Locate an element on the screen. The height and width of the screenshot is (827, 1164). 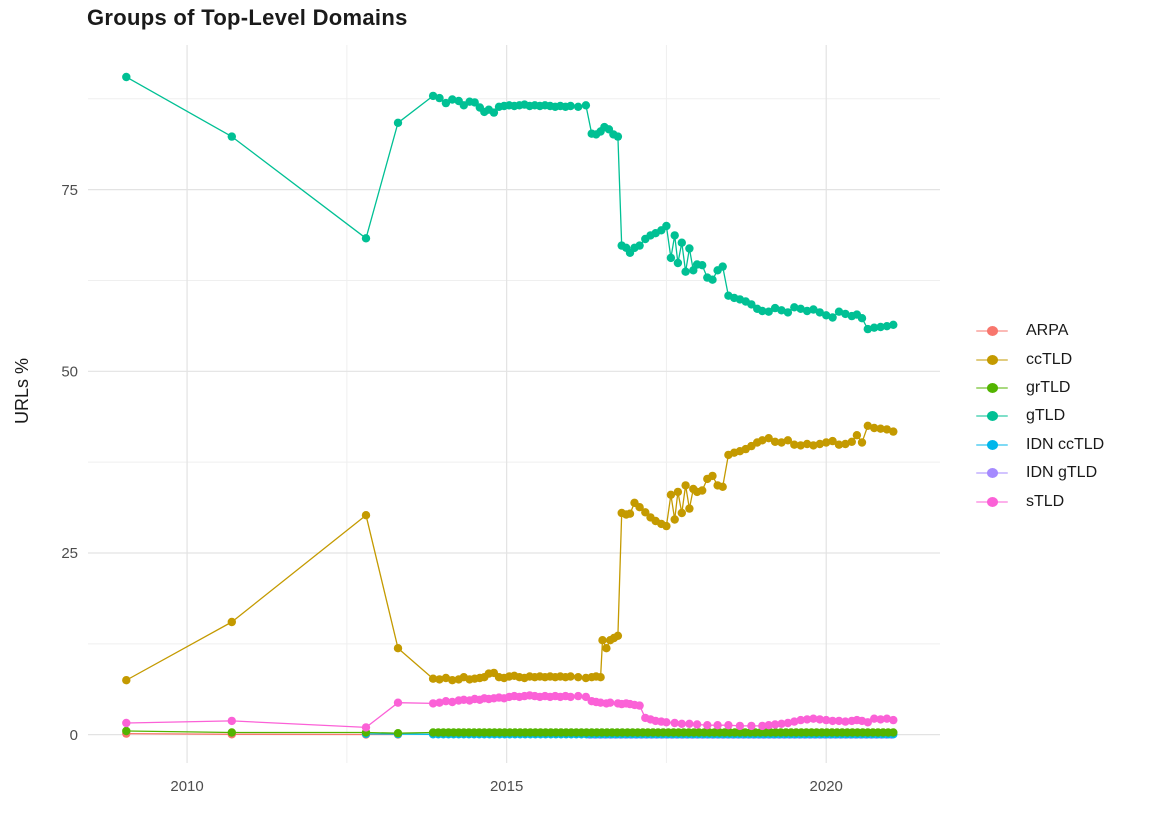
legend-key-gtld is located at coordinates (992, 416).